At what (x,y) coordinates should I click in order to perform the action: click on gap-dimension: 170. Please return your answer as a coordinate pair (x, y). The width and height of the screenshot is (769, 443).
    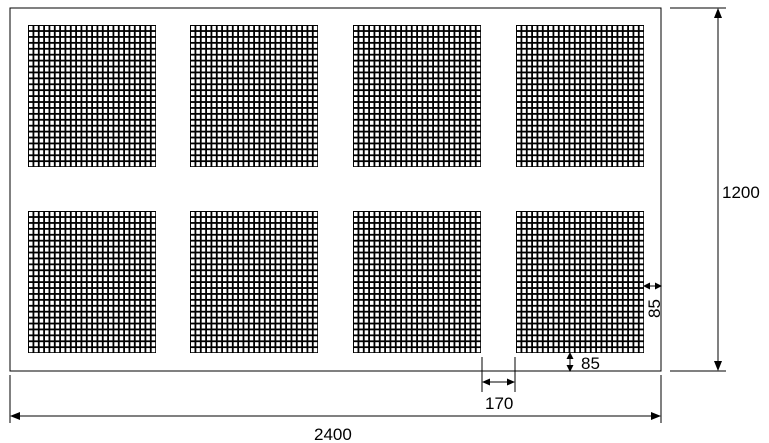
    Looking at the image, I should click on (498, 395).